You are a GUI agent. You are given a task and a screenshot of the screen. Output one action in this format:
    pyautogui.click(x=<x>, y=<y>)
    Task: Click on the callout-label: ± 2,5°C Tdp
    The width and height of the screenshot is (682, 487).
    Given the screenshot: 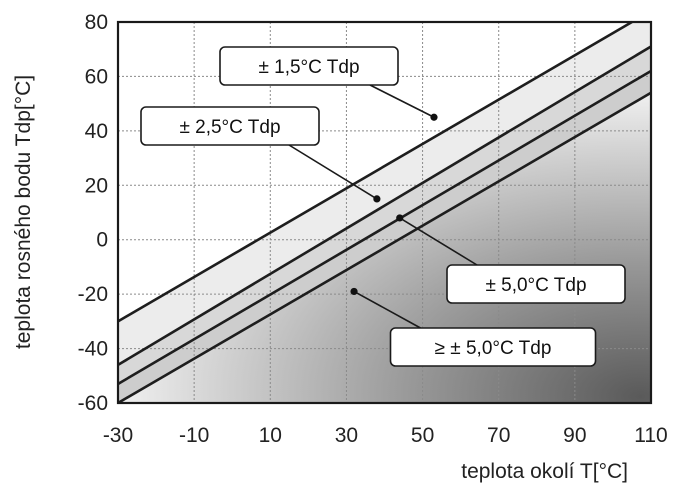 What is the action you would take?
    pyautogui.click(x=229, y=127)
    